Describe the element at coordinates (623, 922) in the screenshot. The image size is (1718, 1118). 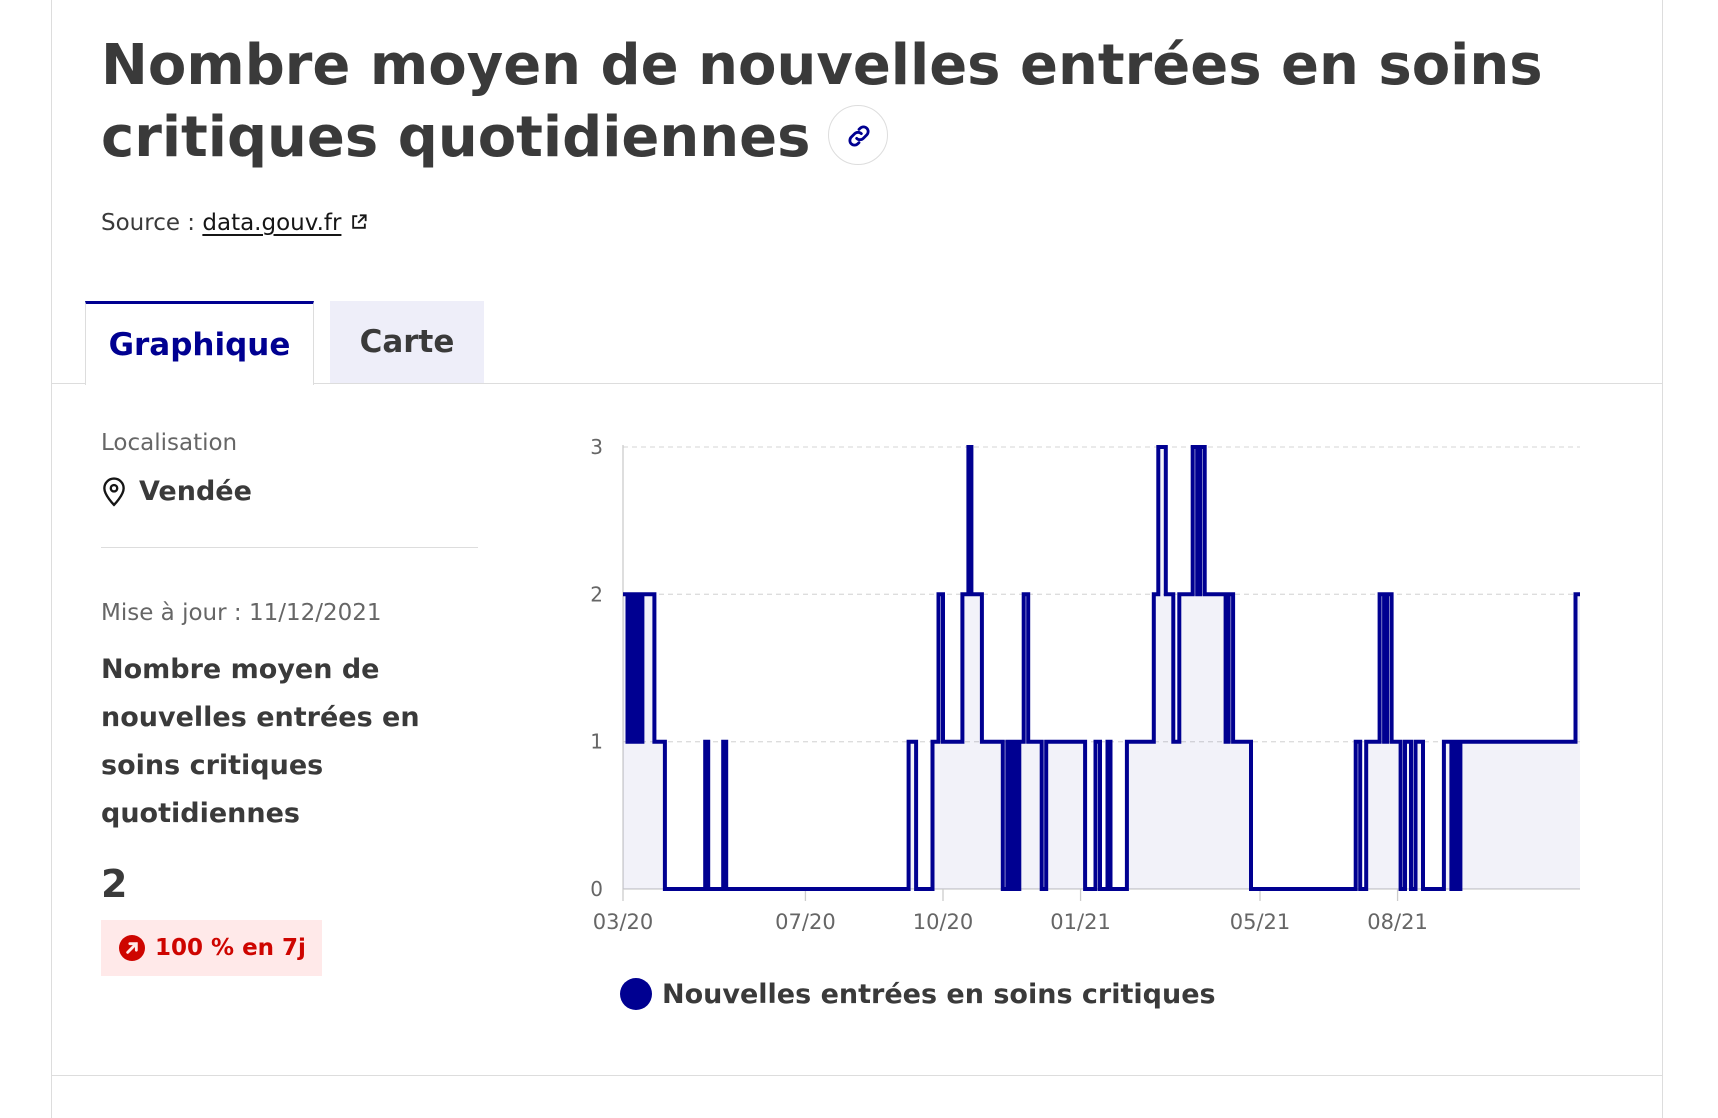
I see `x-tick-label: 03/20` at that location.